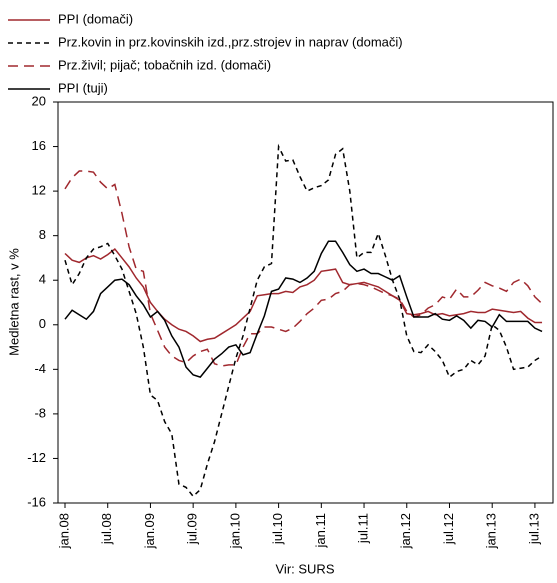 The width and height of the screenshot is (557, 583). I want to click on x-tick-label: jul.09, so click(192, 529).